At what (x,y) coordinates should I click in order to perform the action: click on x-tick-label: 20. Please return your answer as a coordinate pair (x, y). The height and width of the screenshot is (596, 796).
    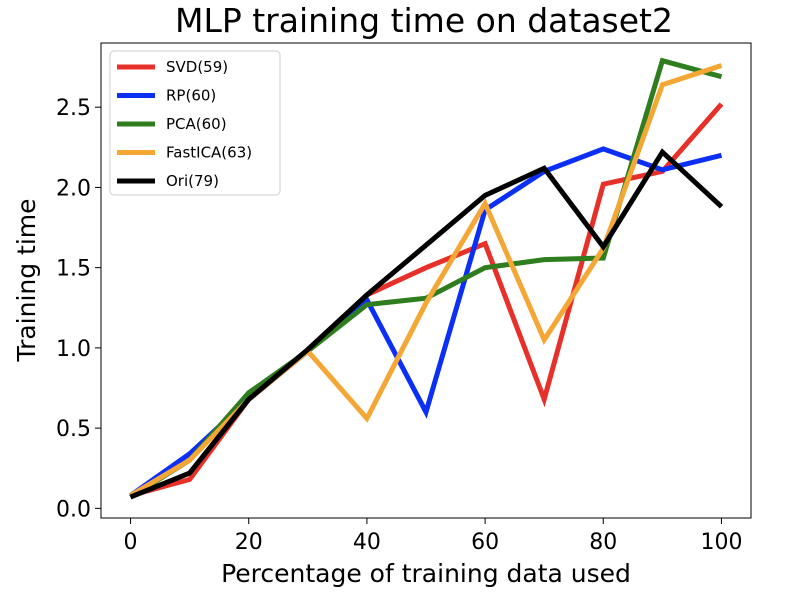
    Looking at the image, I should click on (249, 542).